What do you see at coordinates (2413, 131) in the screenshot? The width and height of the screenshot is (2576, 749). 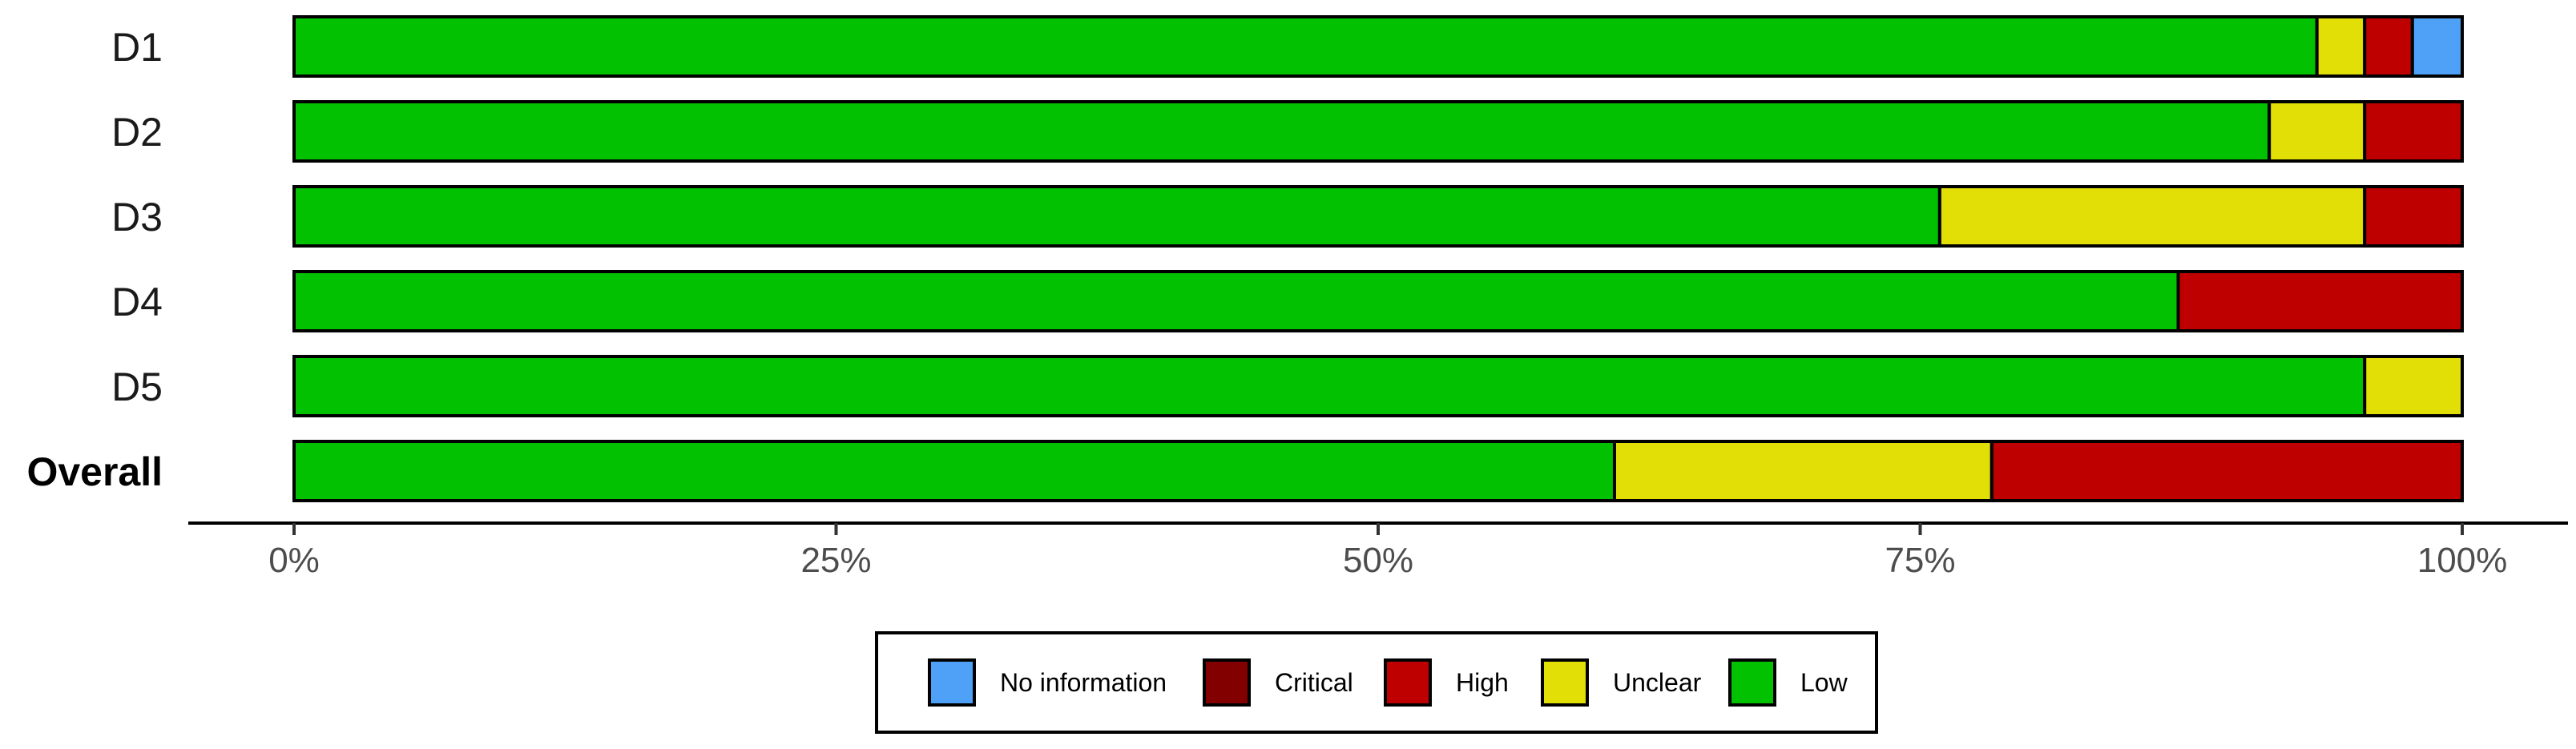 I see `bar-d2-high` at bounding box center [2413, 131].